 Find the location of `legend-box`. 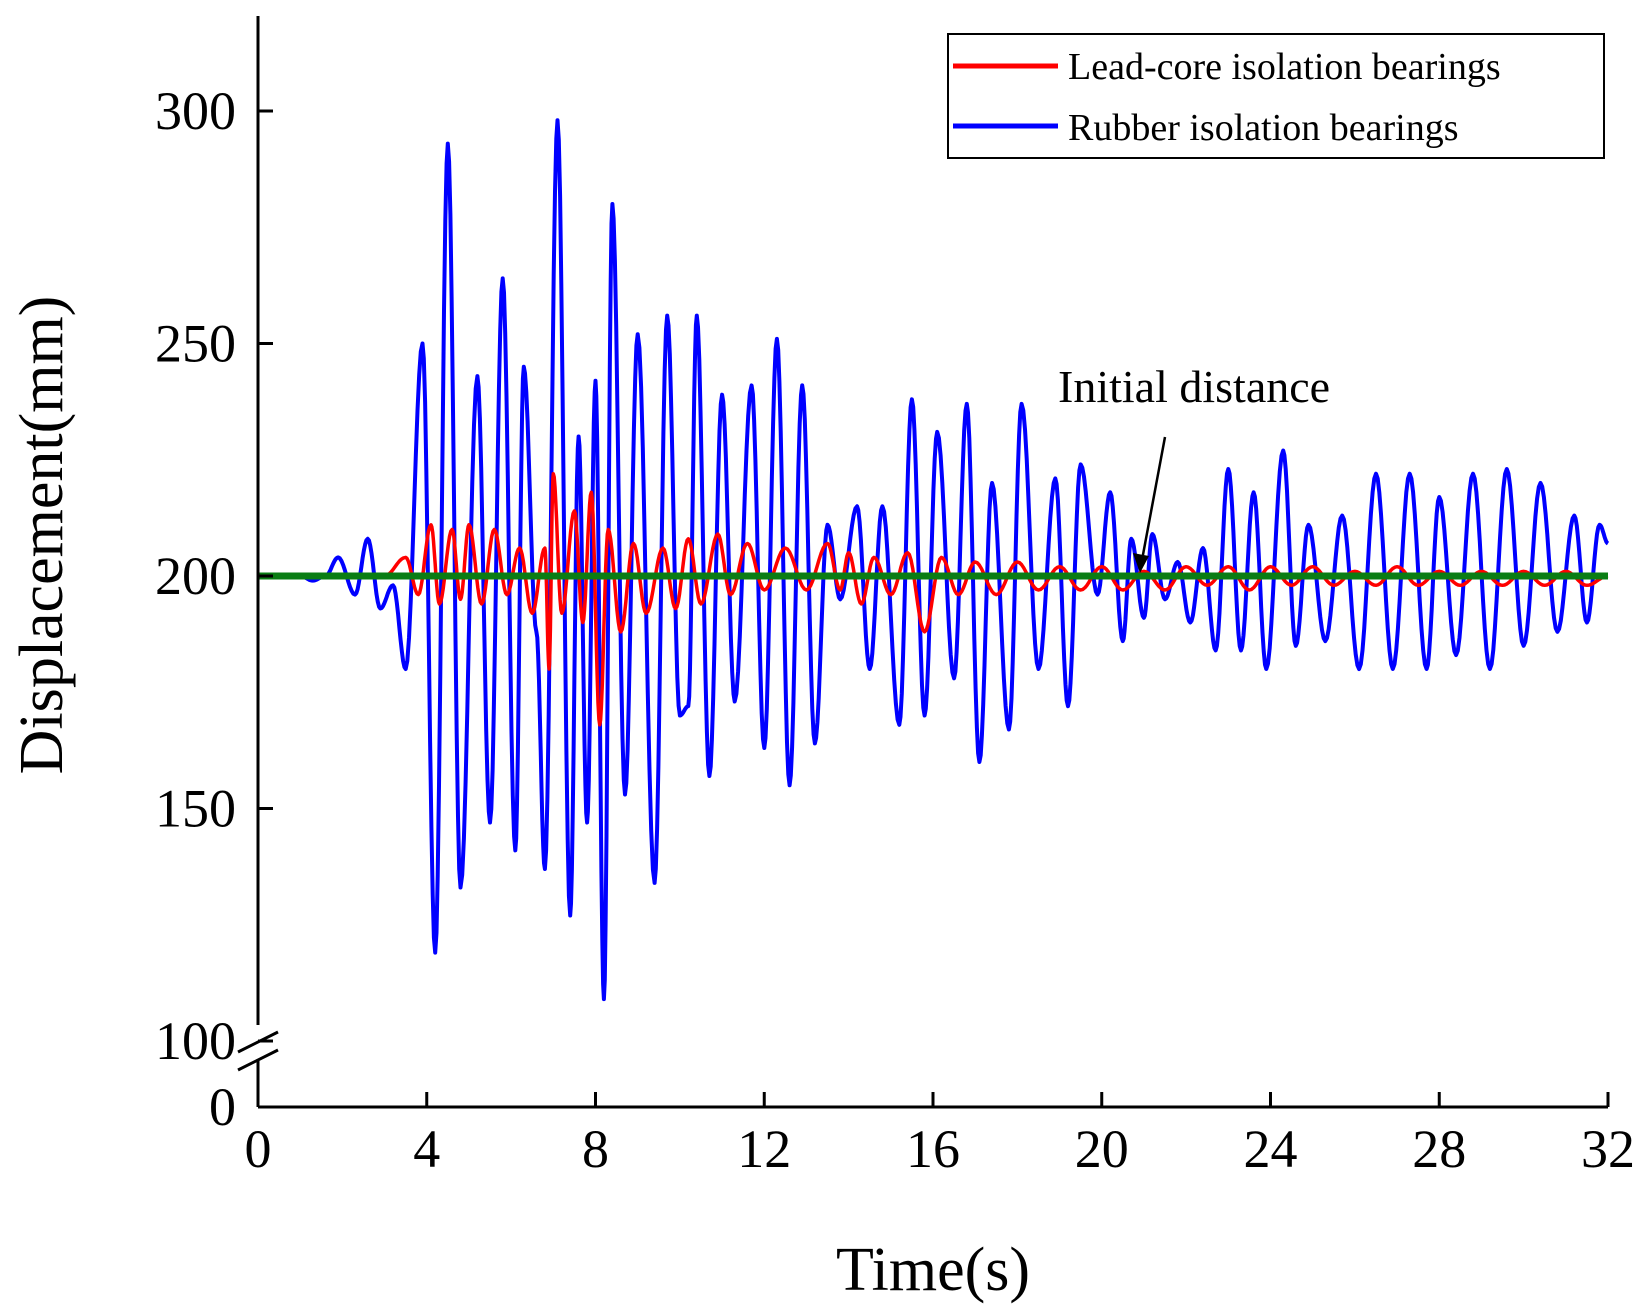

legend-box is located at coordinates (1276, 96).